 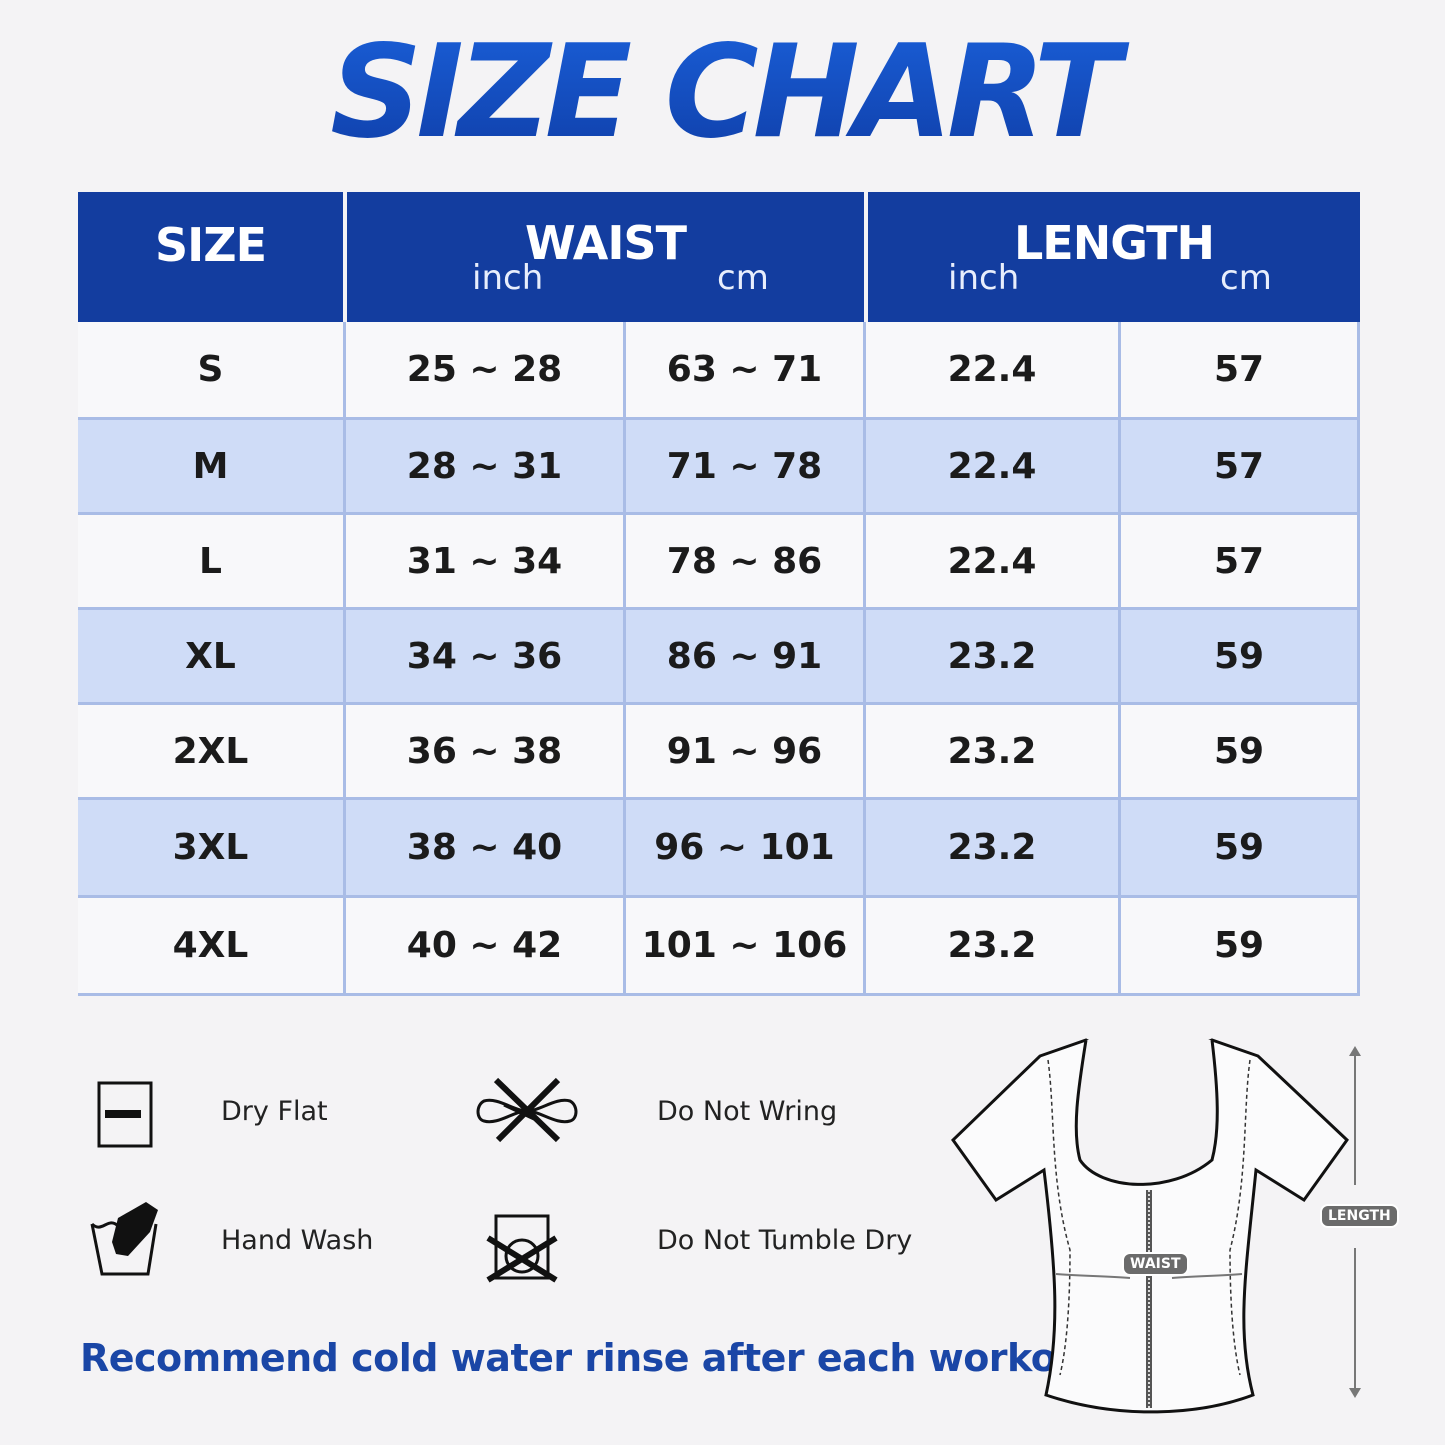 I want to click on do-not-tumble-dry-icon, so click(x=522, y=1248).